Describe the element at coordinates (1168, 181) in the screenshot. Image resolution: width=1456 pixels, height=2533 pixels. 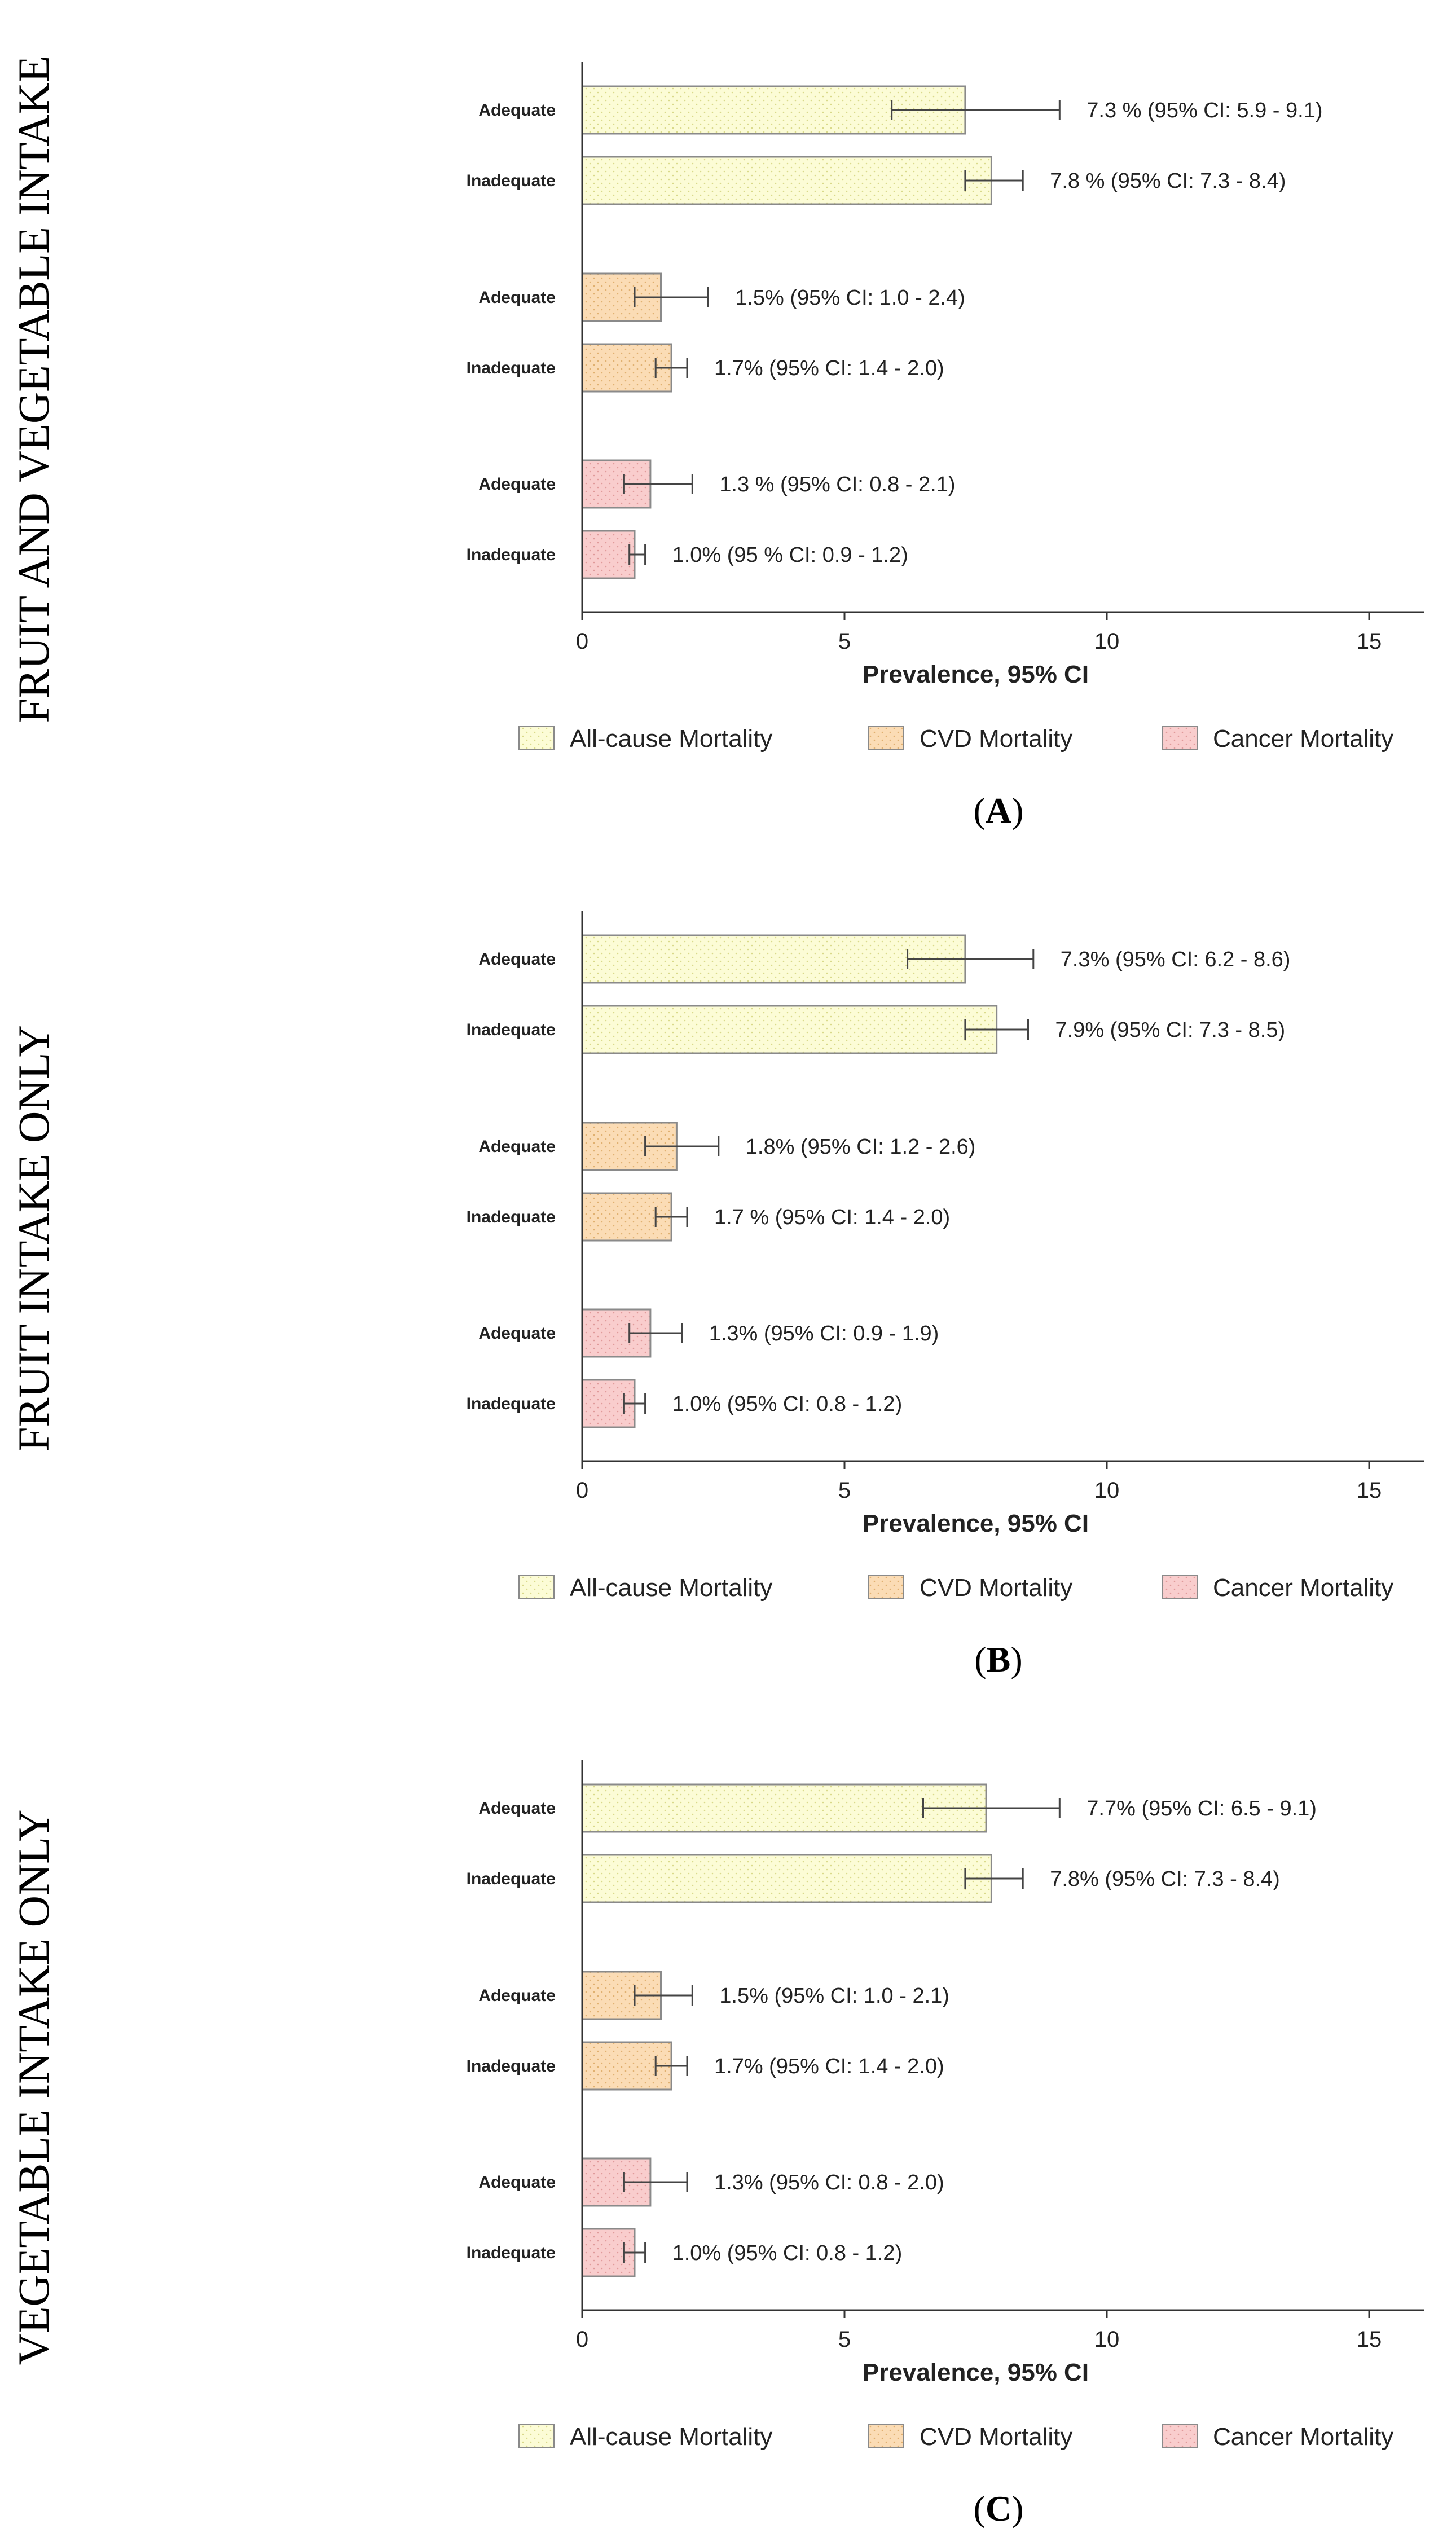
I see `panel-a-value-label-2: 7.8 % (95% CI: 7.3 - 8.4)` at that location.